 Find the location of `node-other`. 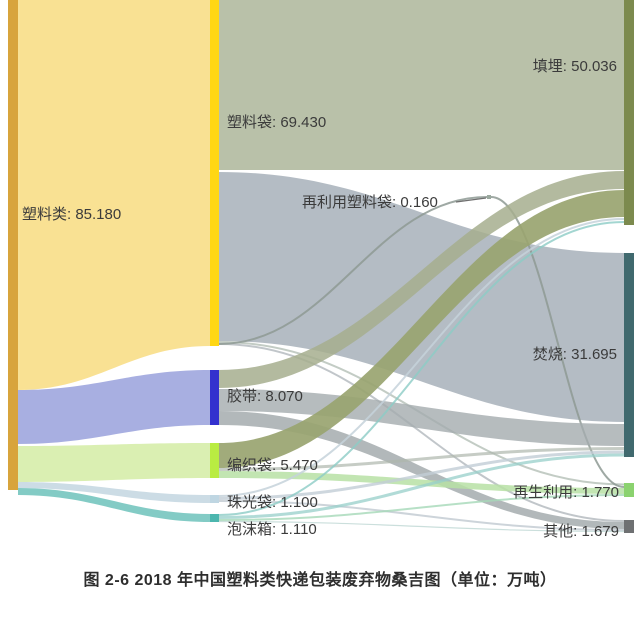

node-other is located at coordinates (629, 526).